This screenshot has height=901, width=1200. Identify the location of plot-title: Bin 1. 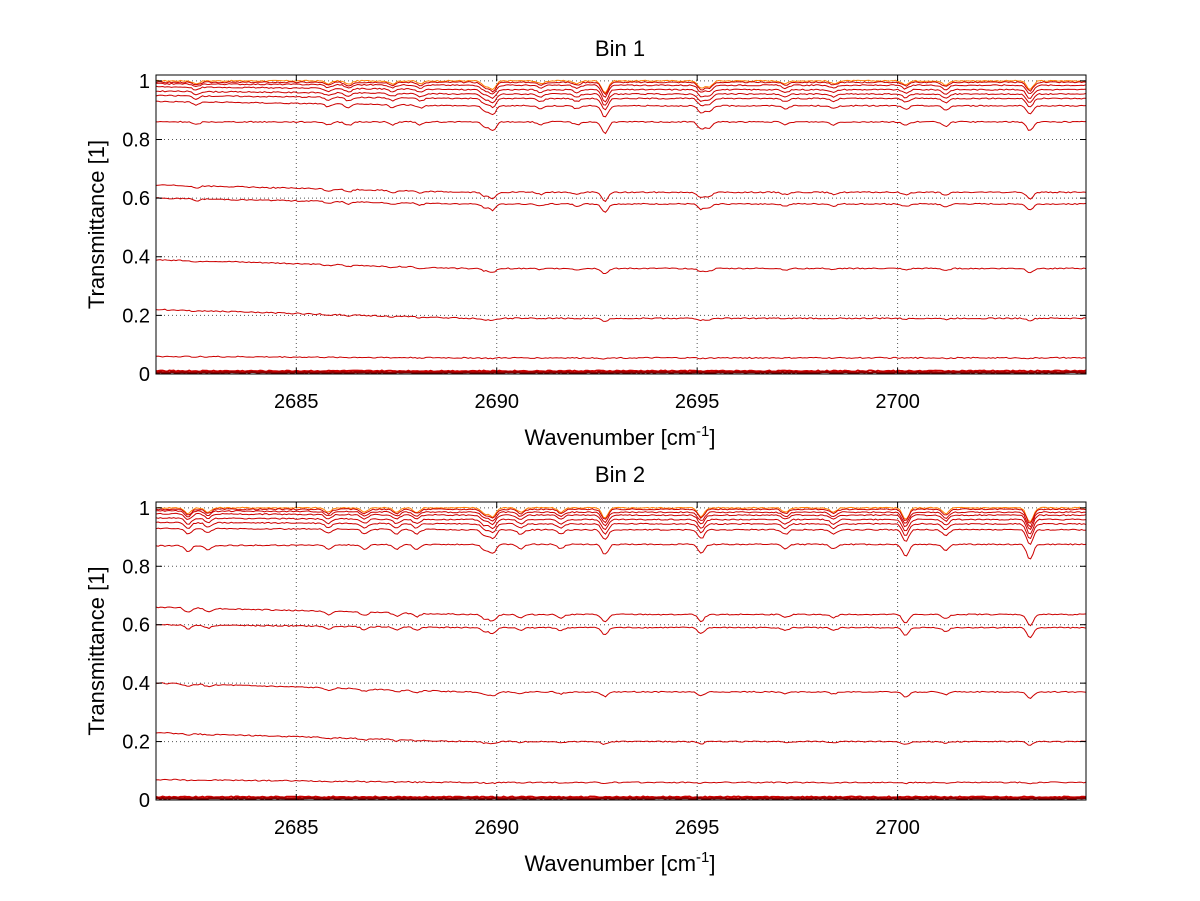
(620, 48).